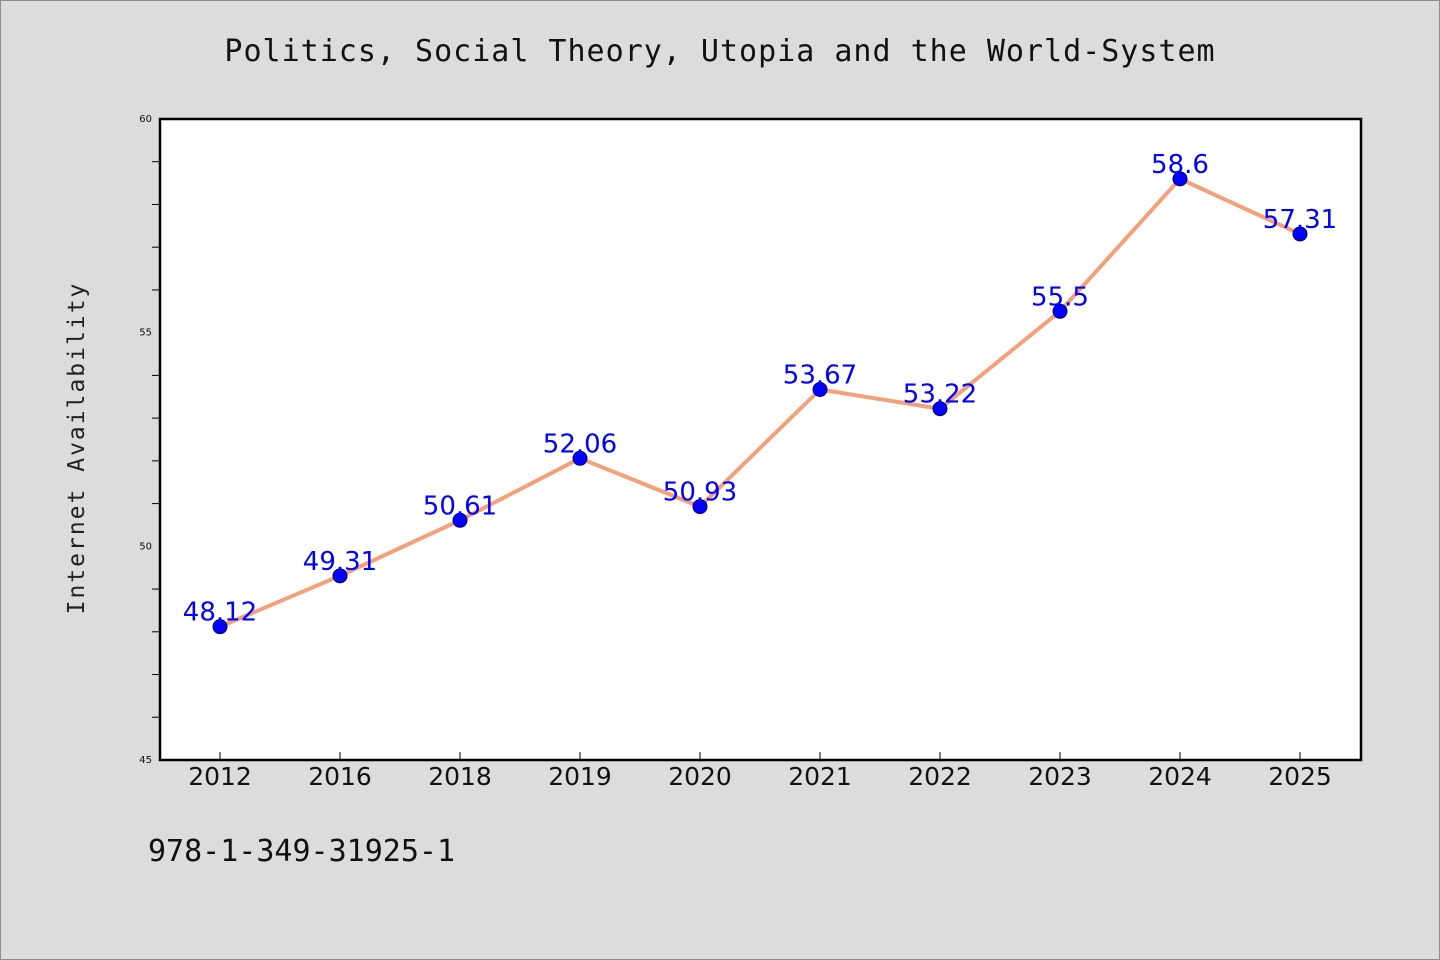 The height and width of the screenshot is (960, 1440). Describe the element at coordinates (820, 376) in the screenshot. I see `data-label: 53.67` at that location.